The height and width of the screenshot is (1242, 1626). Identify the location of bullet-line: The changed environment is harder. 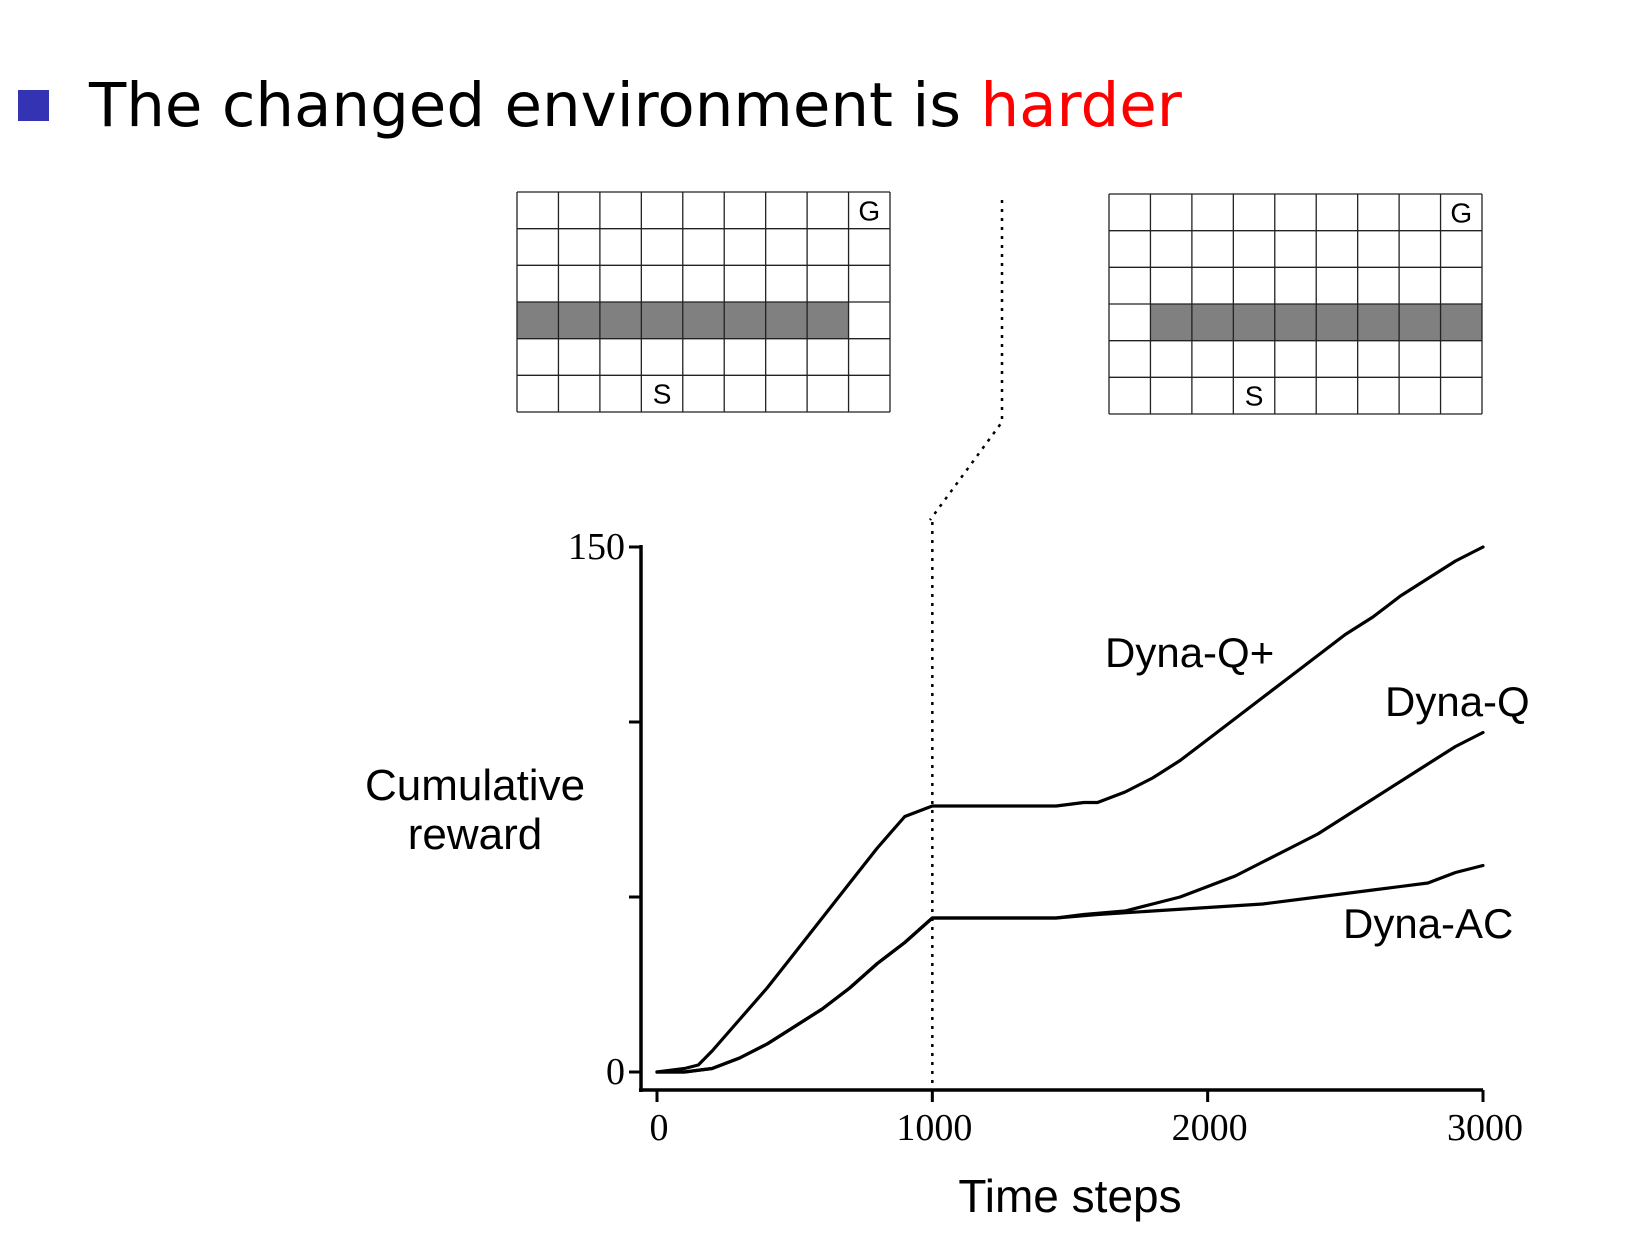
(600, 105).